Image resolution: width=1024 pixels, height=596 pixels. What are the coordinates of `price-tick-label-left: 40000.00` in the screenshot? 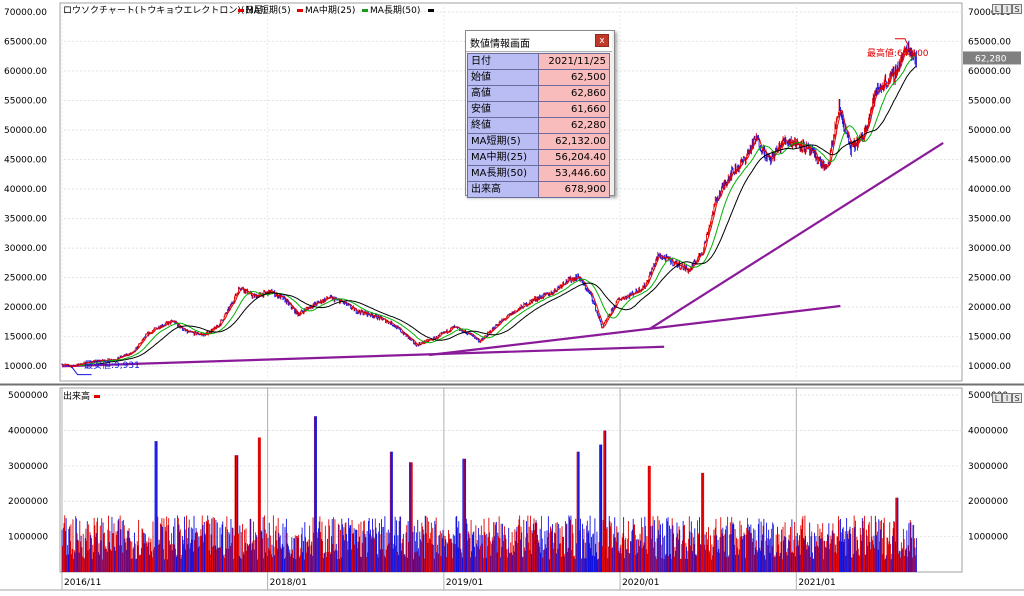 It's located at (25, 190).